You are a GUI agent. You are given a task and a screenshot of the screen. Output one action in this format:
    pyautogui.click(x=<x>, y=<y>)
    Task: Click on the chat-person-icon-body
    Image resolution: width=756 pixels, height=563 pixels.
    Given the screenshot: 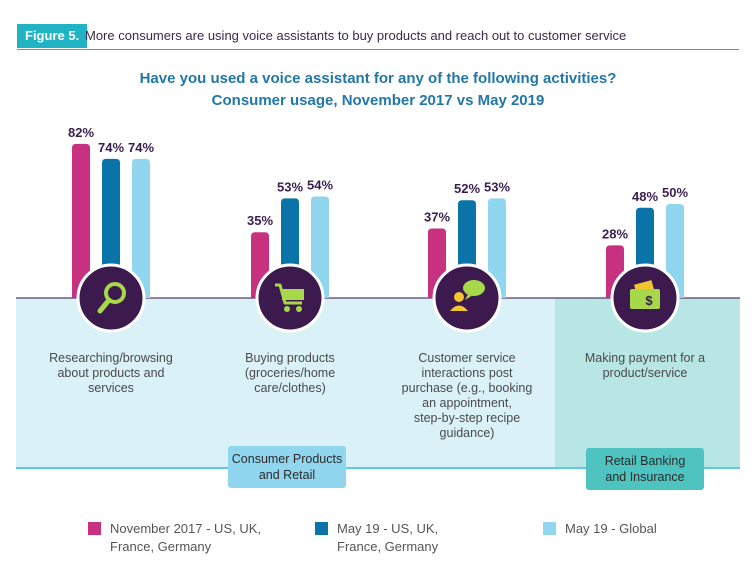 What is the action you would take?
    pyautogui.click(x=459, y=308)
    